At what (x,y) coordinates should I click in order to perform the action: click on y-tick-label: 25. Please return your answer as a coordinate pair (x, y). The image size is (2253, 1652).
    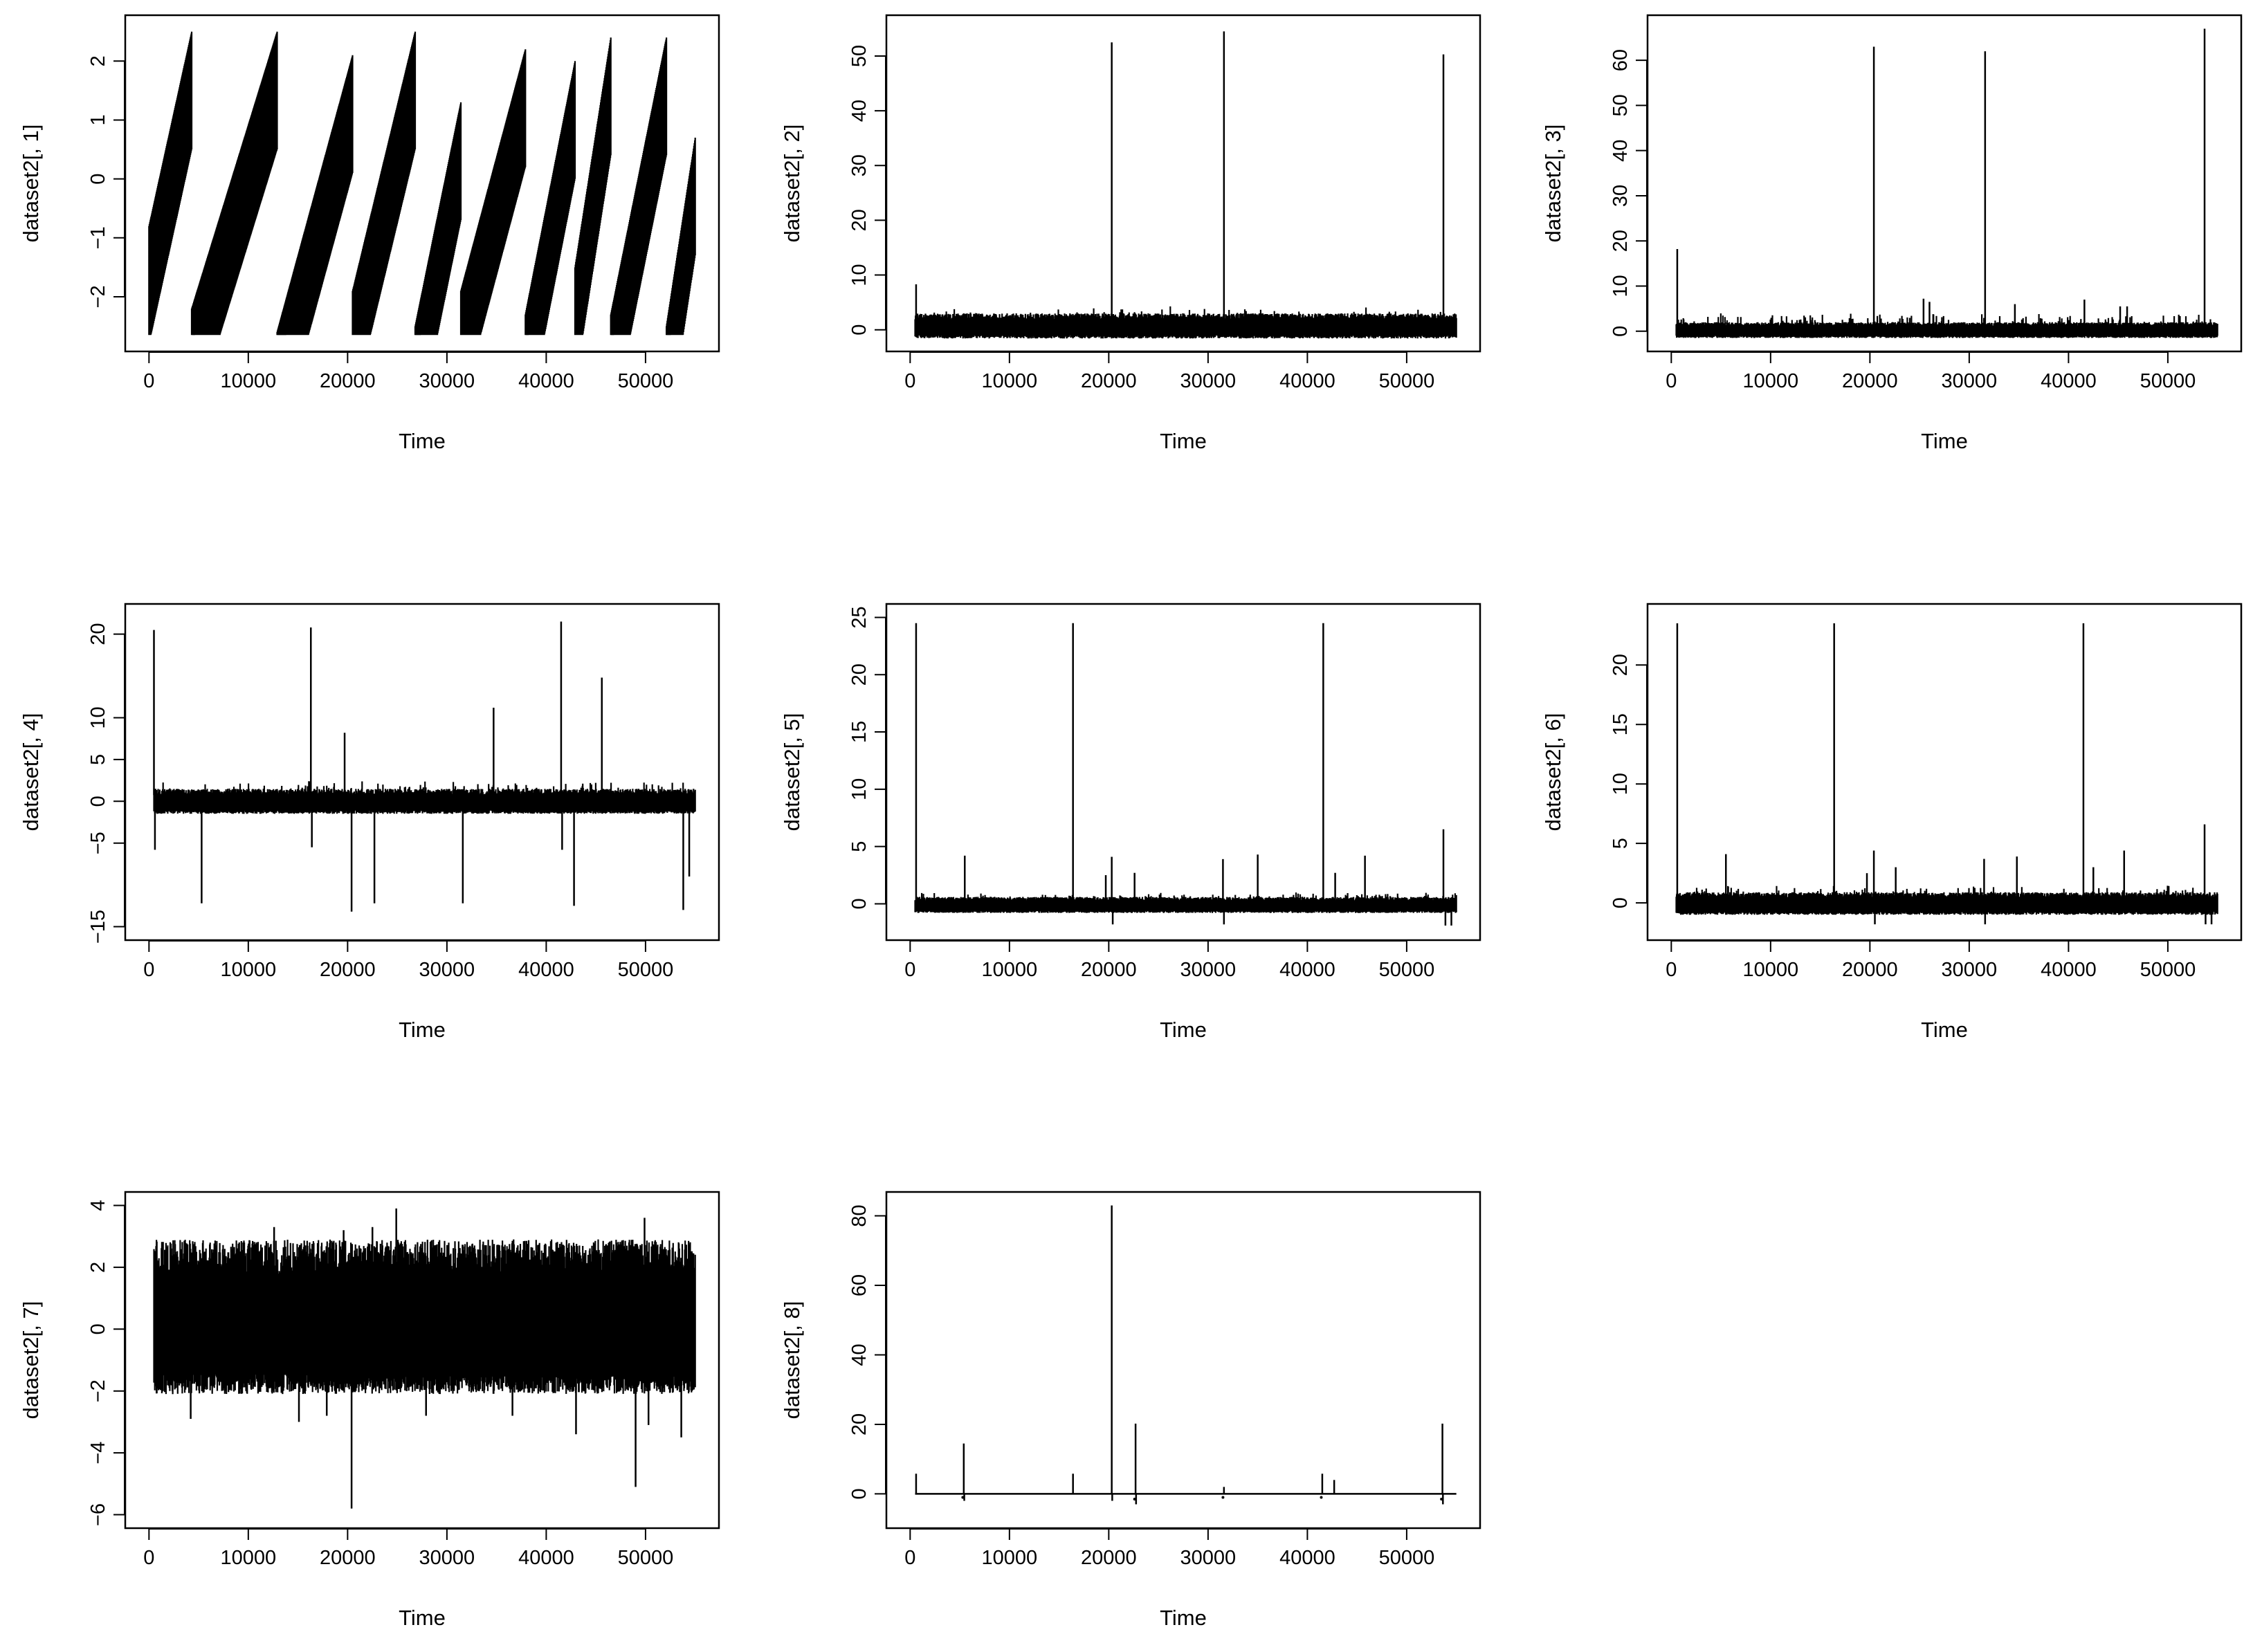
    Looking at the image, I should click on (859, 617).